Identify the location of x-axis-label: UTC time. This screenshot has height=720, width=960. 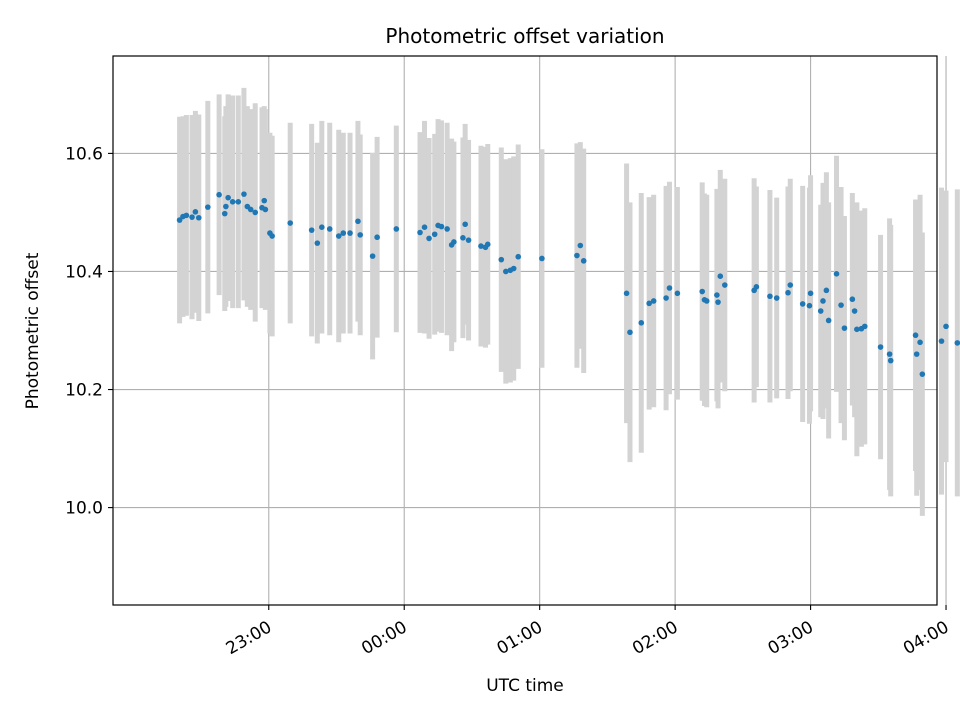
(525, 686).